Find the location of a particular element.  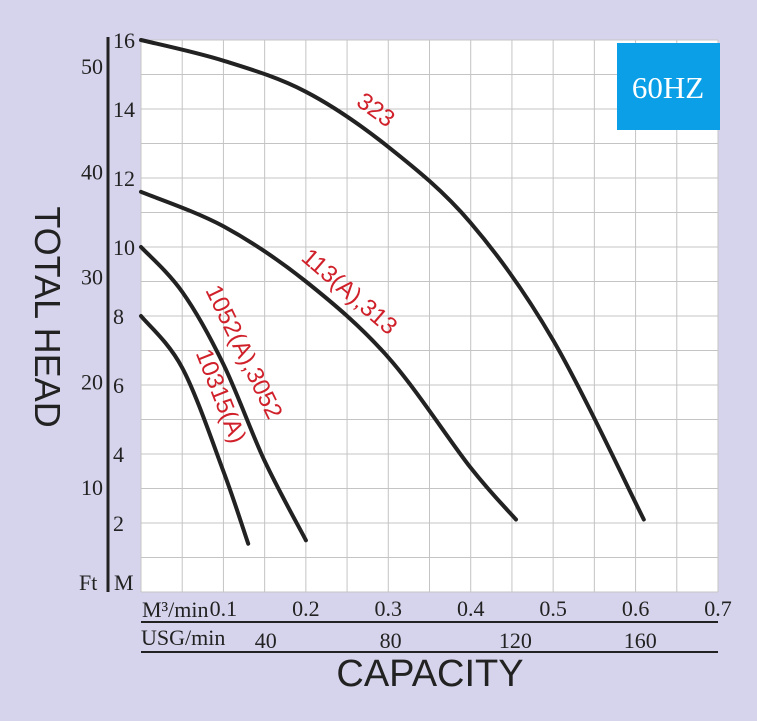

y2-tick-label: 30 is located at coordinates (92, 277).